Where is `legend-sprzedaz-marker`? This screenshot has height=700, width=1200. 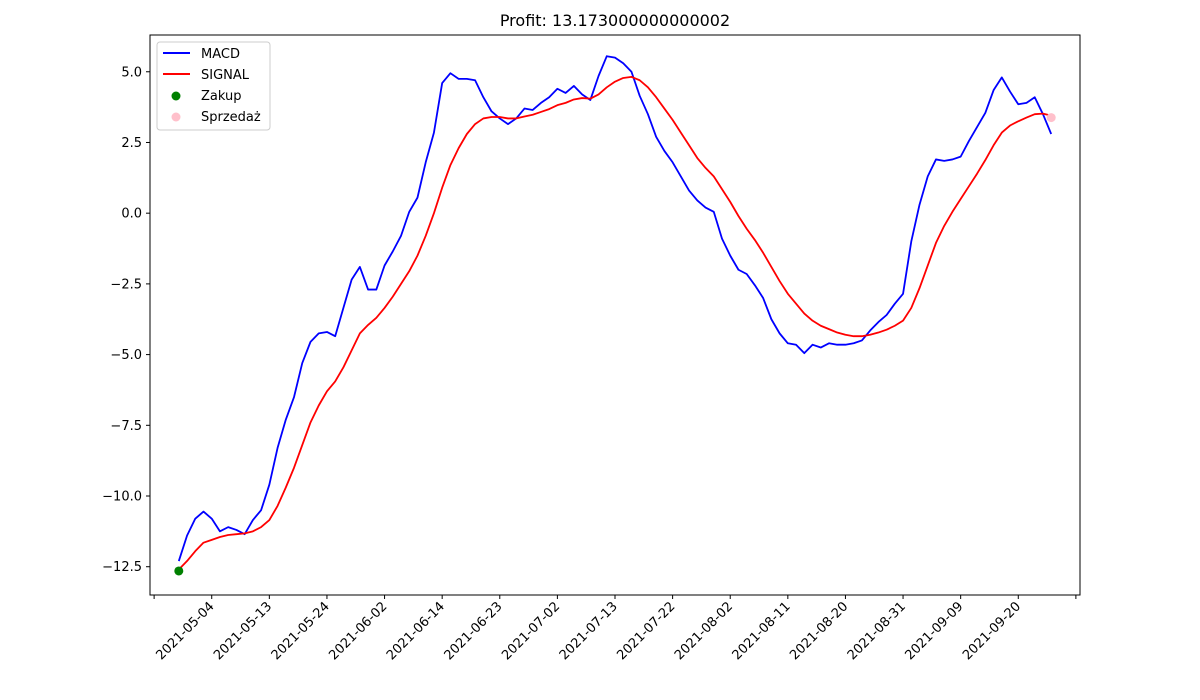 legend-sprzedaz-marker is located at coordinates (176, 117).